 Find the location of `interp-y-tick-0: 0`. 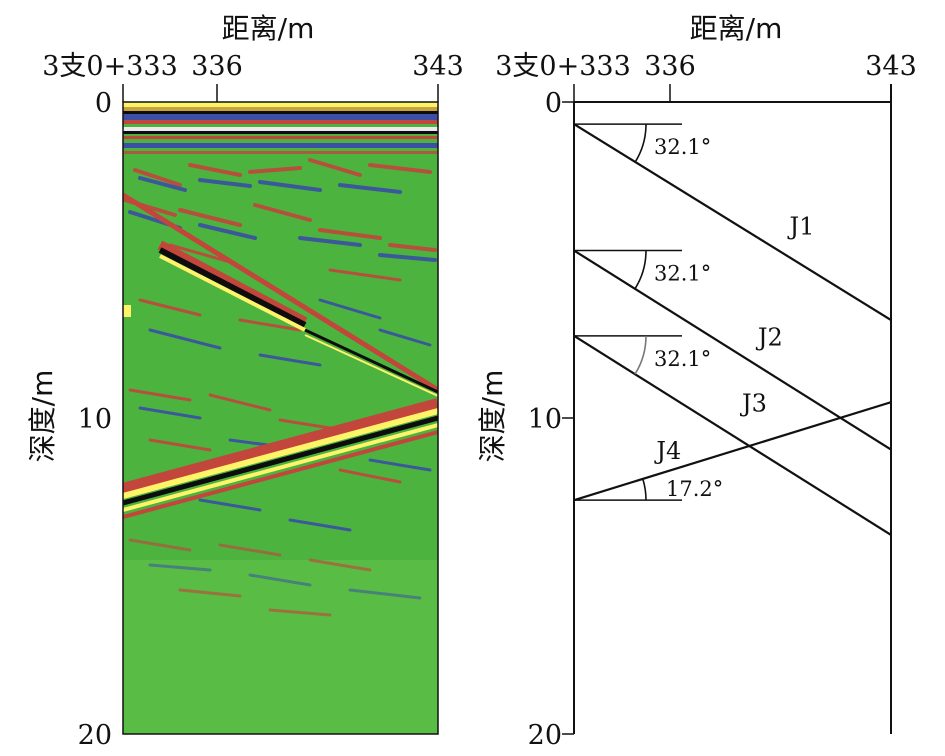

interp-y-tick-0: 0 is located at coordinates (553, 103).